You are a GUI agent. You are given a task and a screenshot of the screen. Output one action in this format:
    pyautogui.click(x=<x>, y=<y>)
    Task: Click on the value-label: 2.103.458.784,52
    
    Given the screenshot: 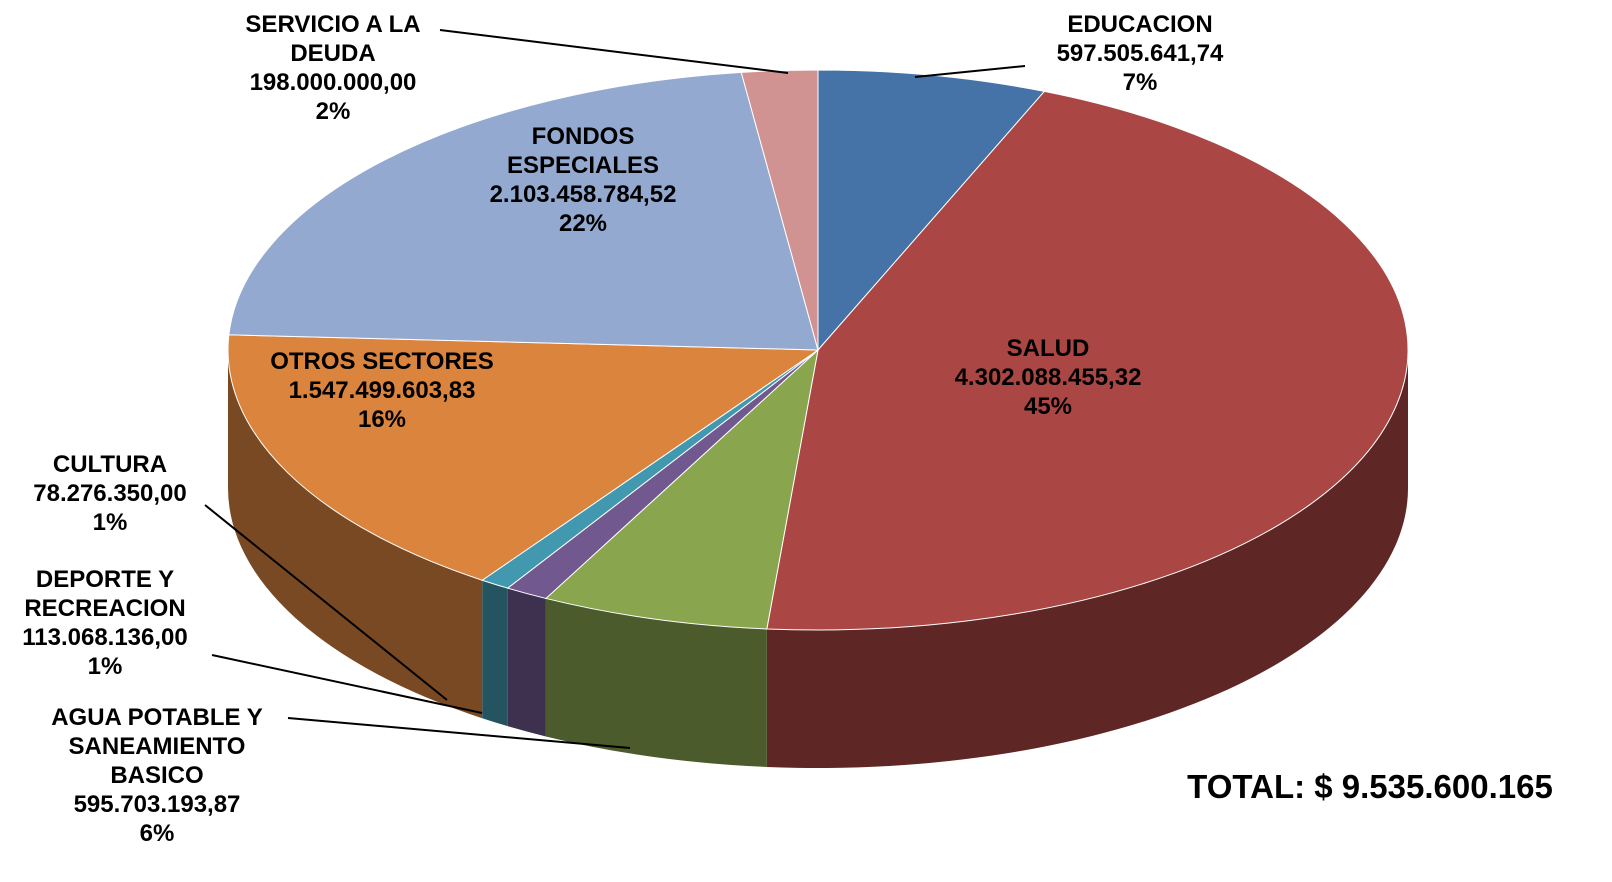 What is the action you would take?
    pyautogui.click(x=583, y=194)
    